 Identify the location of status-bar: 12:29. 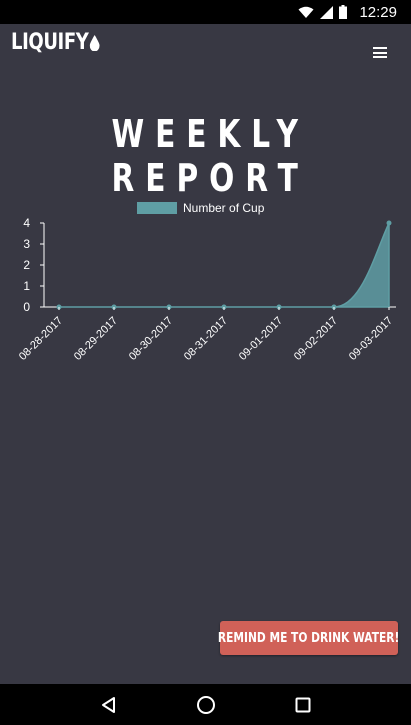
(205, 12).